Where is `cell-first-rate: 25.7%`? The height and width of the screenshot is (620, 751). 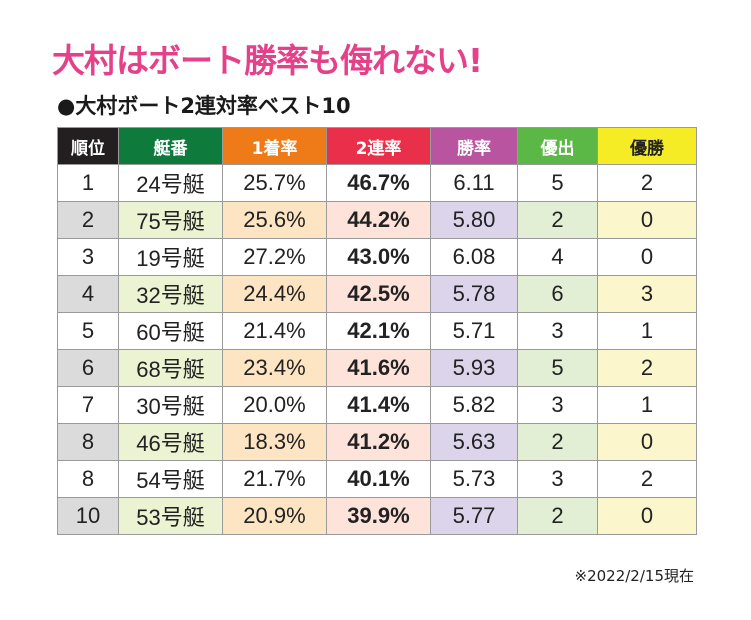
cell-first-rate: 25.7% is located at coordinates (274, 183).